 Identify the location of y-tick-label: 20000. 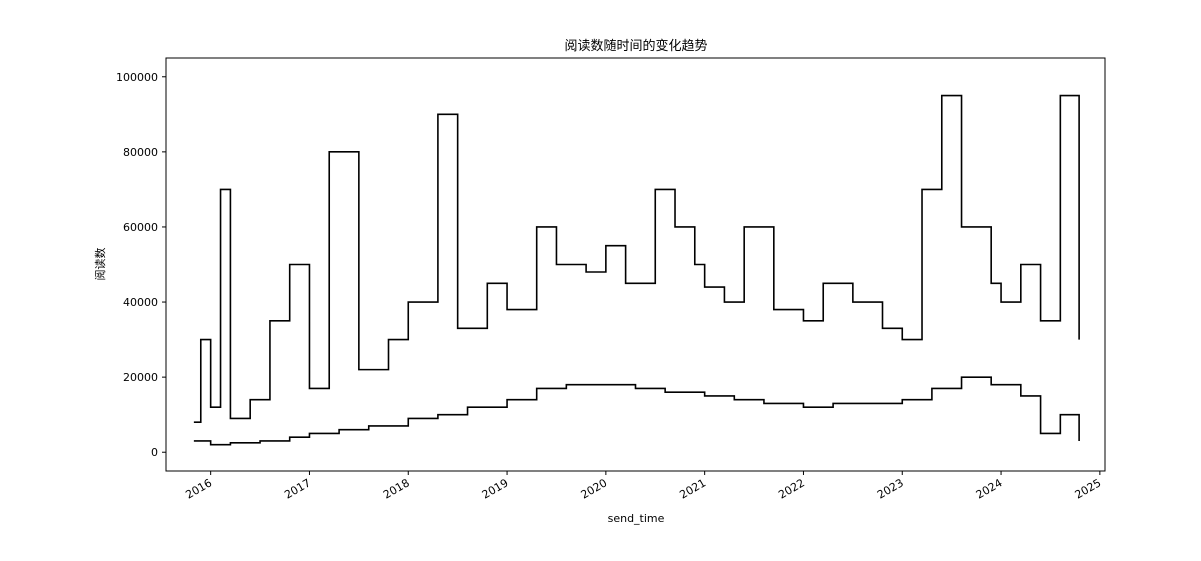
(140, 377).